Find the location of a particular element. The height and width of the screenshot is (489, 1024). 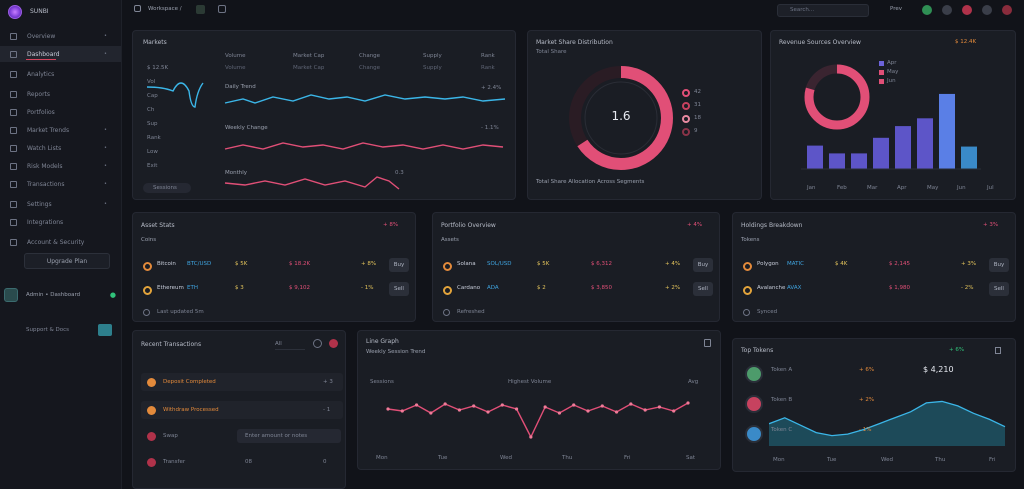

sidebar-item-0: Overview • is located at coordinates (60, 36).